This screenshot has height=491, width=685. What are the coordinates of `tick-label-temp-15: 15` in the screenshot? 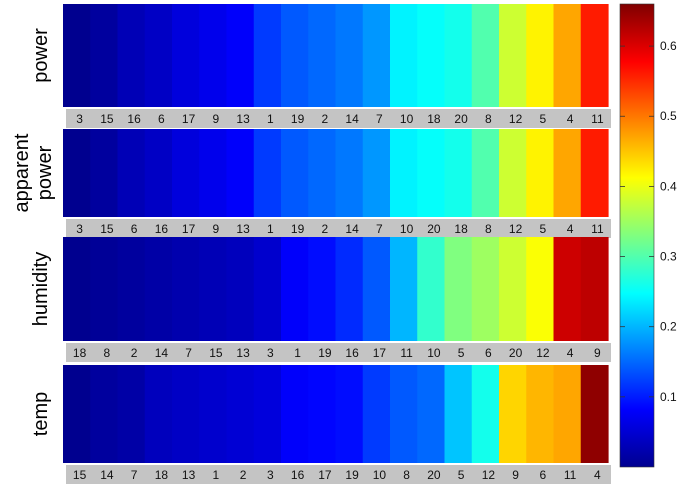 It's located at (80, 475).